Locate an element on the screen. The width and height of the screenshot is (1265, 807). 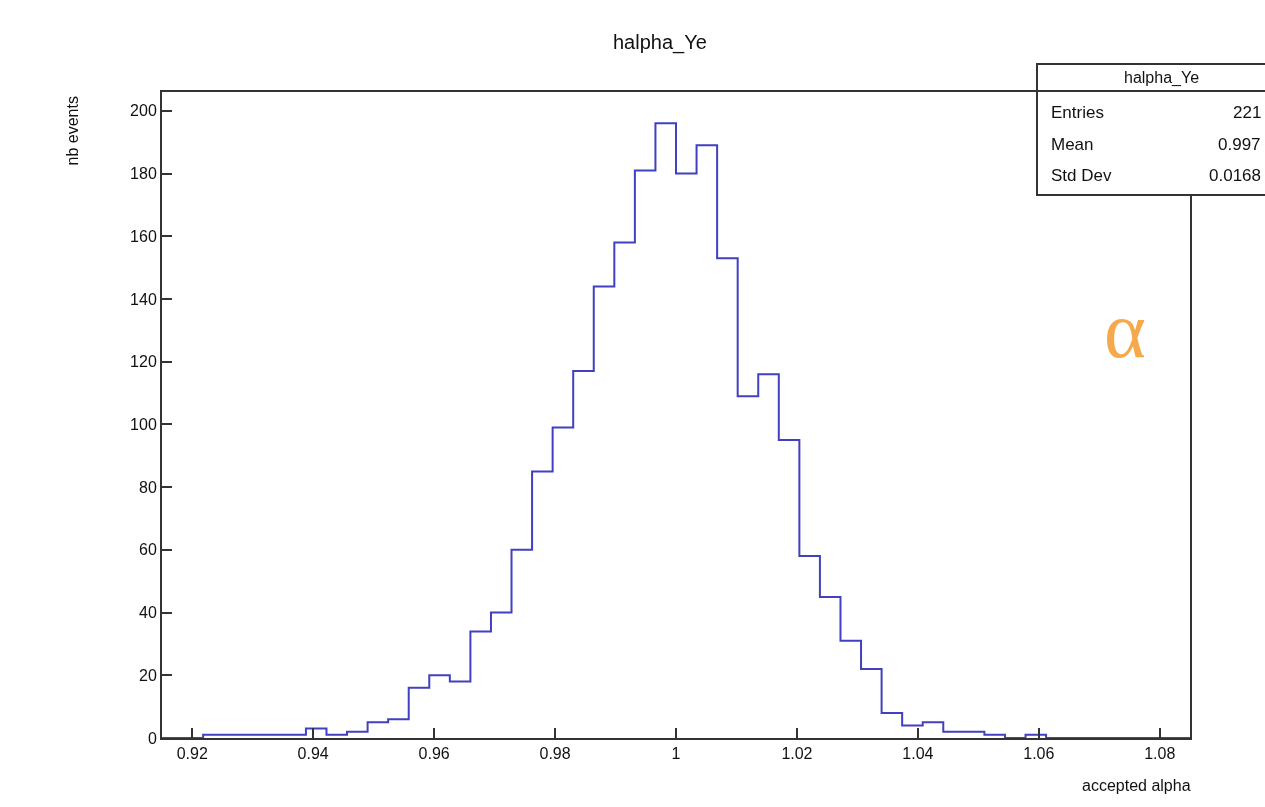
y-tick-label: 140 is located at coordinates (143, 299).